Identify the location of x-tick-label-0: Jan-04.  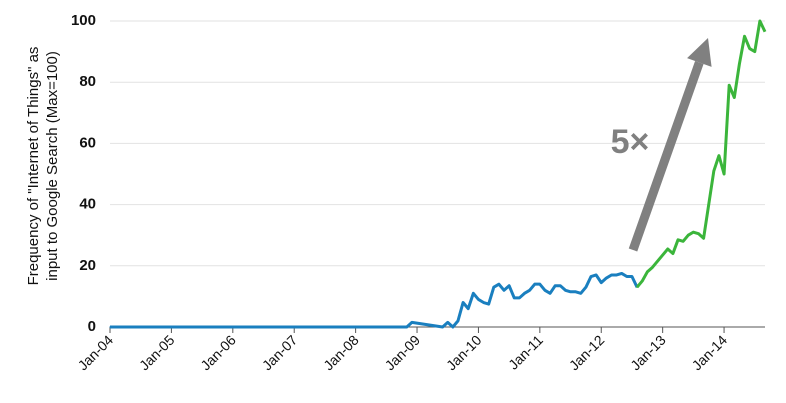
(96, 353).